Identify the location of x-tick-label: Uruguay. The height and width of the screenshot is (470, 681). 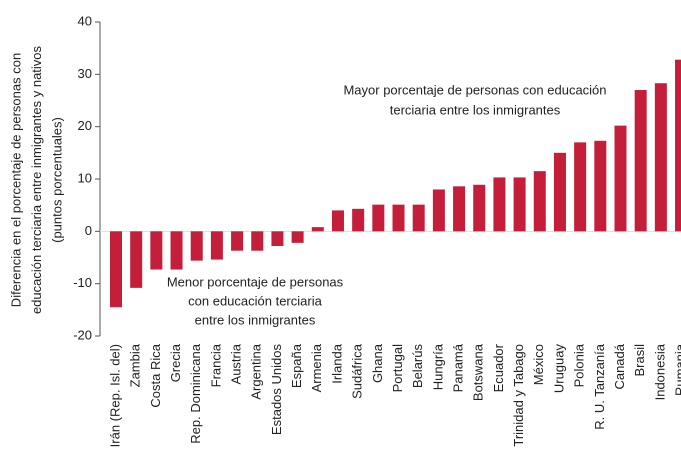
(558, 369).